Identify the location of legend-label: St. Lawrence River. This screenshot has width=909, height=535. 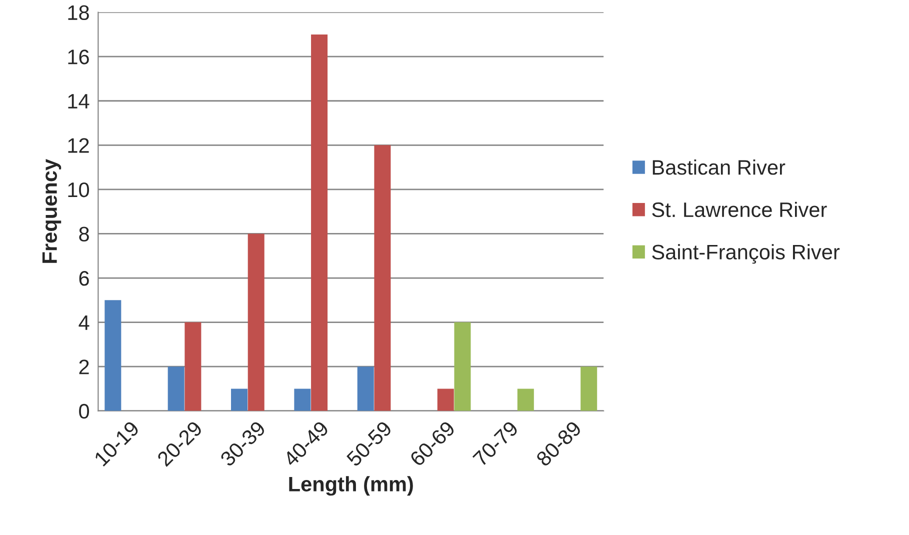
(739, 210).